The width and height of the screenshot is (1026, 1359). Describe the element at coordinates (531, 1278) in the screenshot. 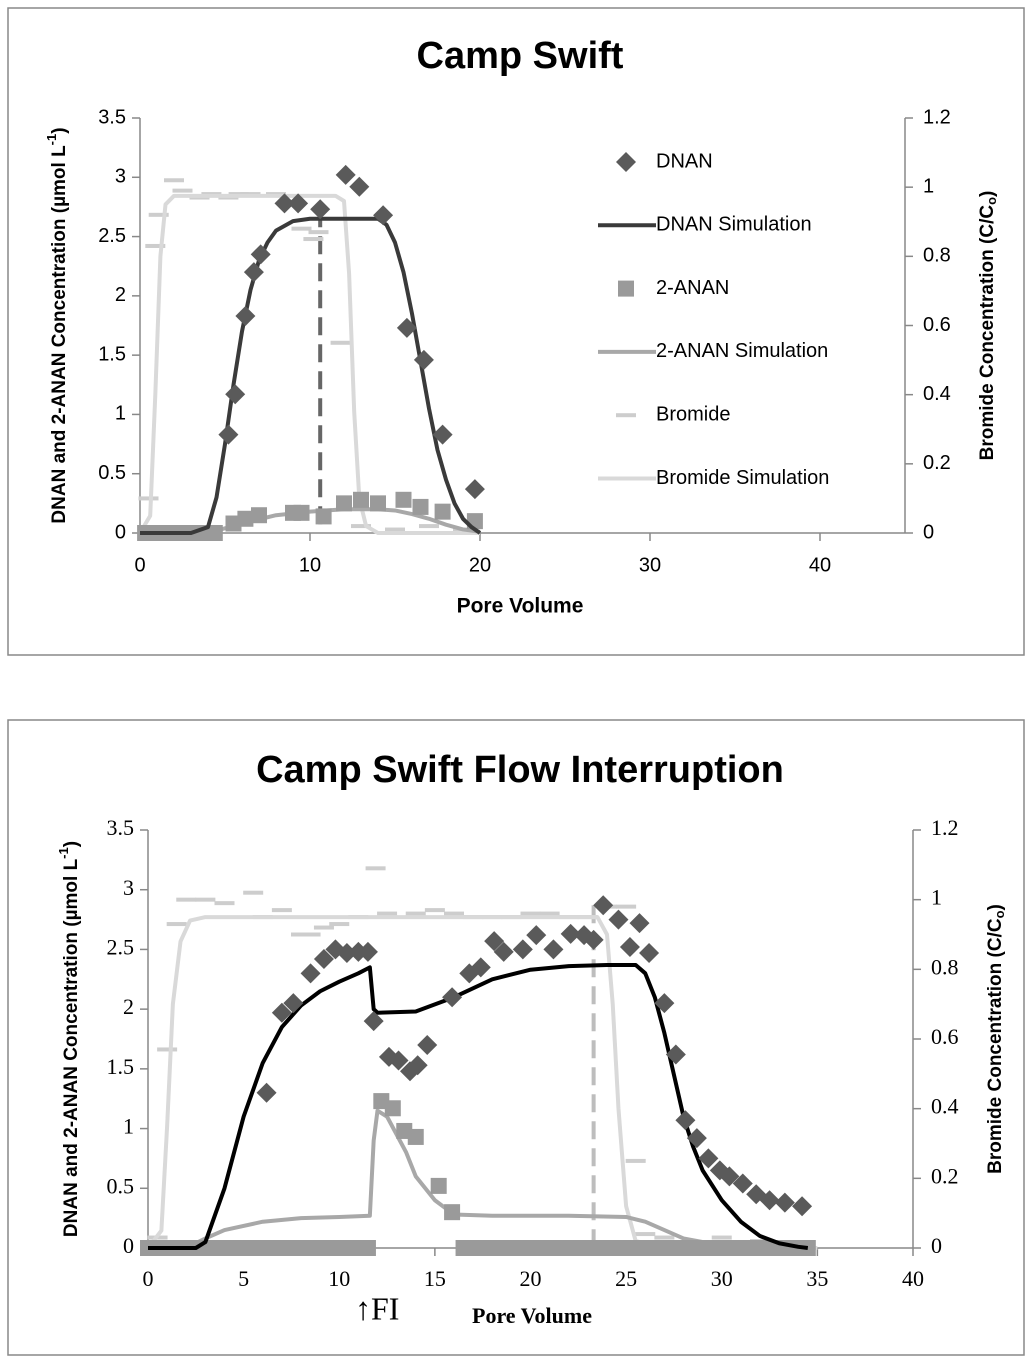

I see `x-tick-label: 20` at that location.